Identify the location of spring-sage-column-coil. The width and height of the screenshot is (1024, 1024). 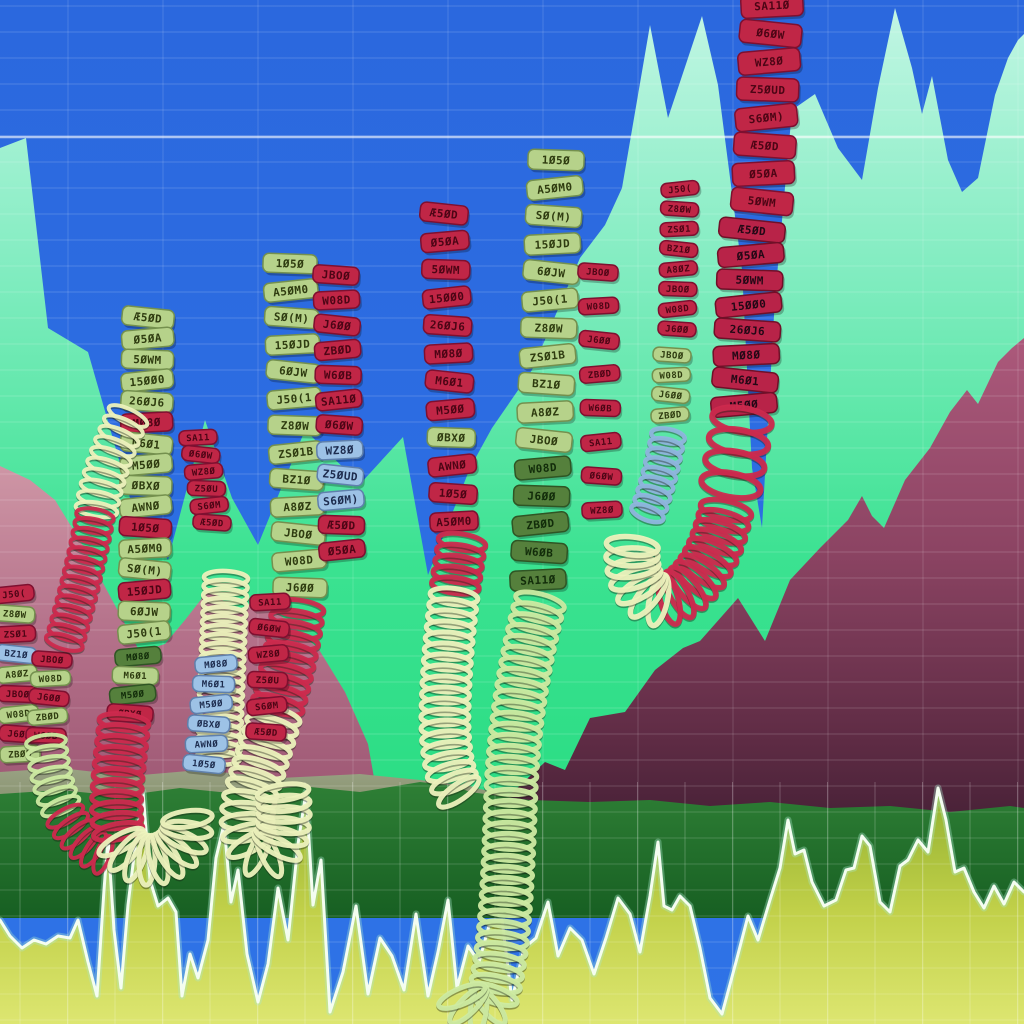
(272, 738).